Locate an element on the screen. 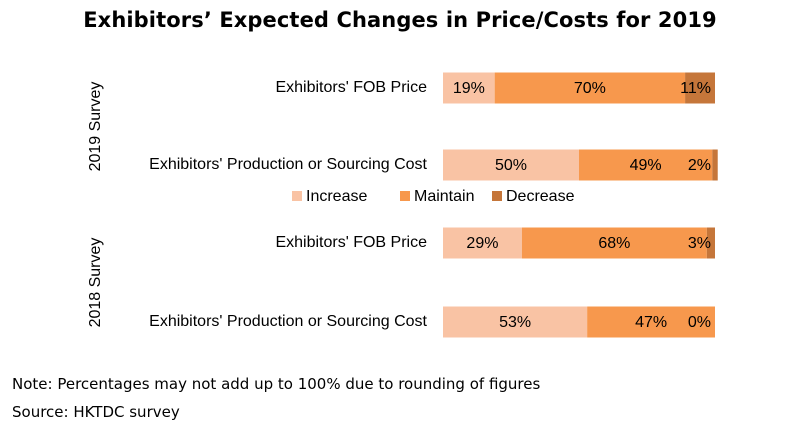 The height and width of the screenshot is (428, 800). data-label: 50% is located at coordinates (511, 165).